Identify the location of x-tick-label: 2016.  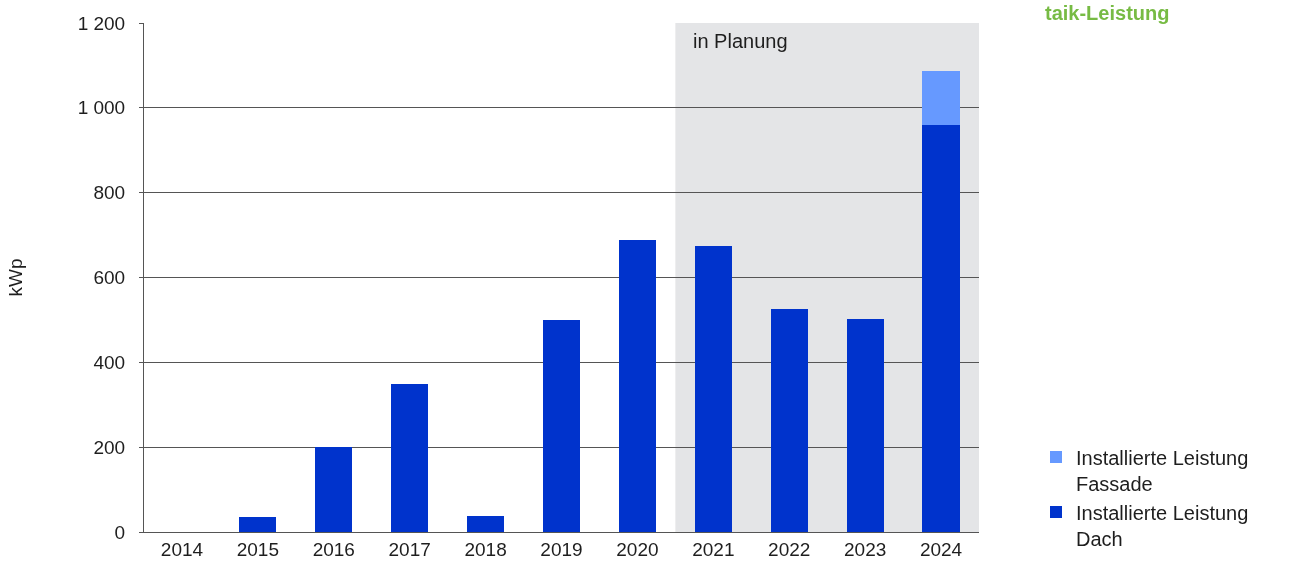
(333, 549).